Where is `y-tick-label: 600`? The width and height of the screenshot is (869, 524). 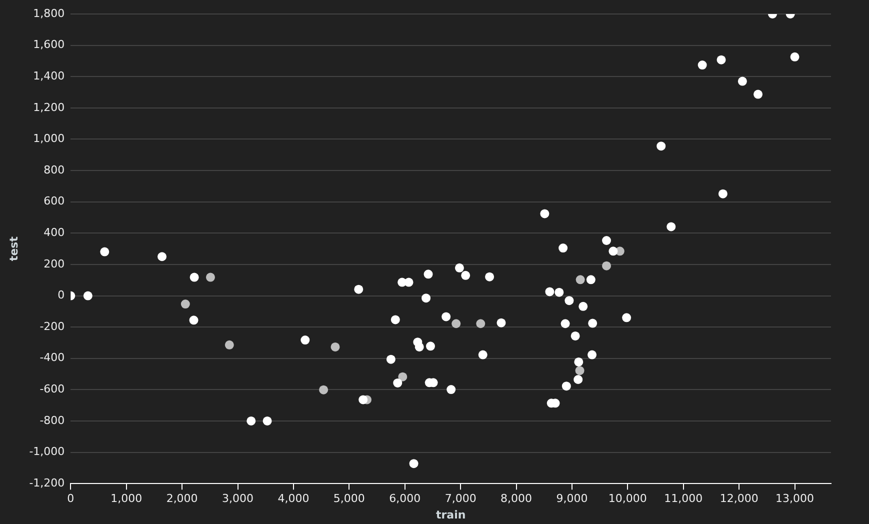 y-tick-label: 600 is located at coordinates (54, 201).